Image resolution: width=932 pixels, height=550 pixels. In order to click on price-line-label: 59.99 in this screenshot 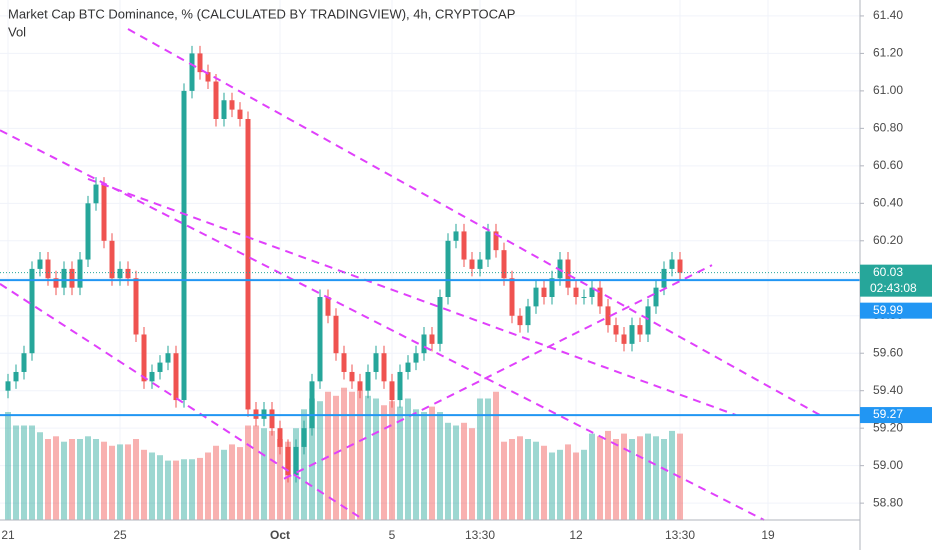, I will do `click(888, 310)`.